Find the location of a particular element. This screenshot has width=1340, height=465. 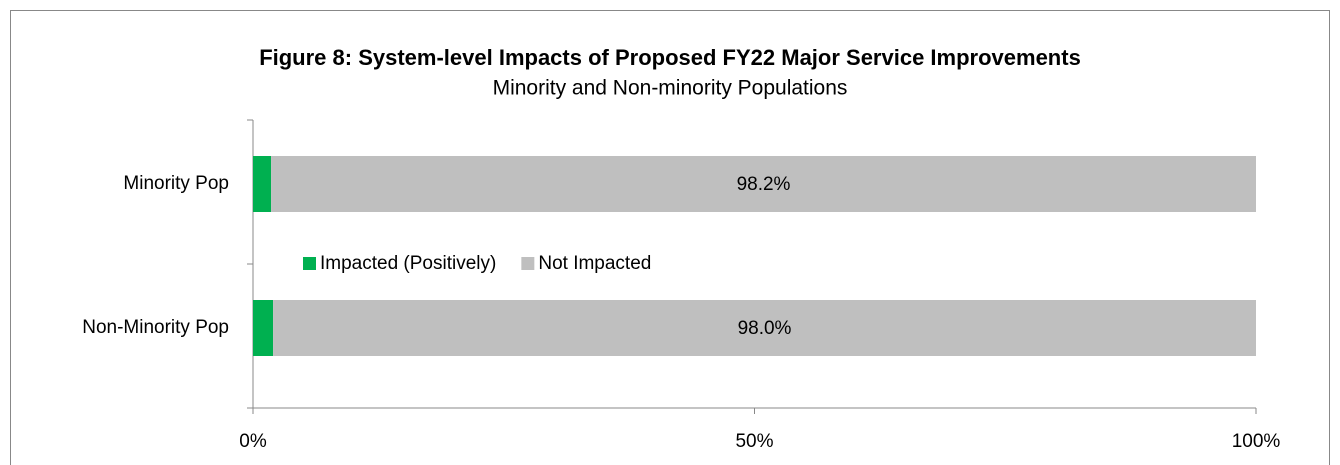

legend-label: Not Impacted is located at coordinates (594, 263).